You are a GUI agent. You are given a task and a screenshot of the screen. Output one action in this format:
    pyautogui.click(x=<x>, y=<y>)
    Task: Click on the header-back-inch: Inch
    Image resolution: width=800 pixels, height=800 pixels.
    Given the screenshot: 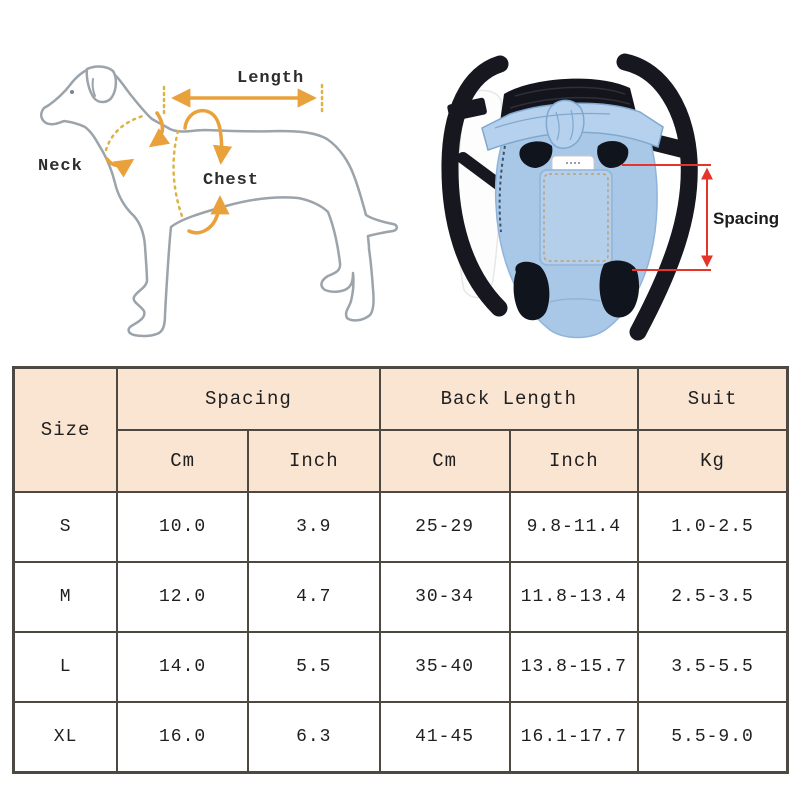 What is the action you would take?
    pyautogui.click(x=574, y=461)
    